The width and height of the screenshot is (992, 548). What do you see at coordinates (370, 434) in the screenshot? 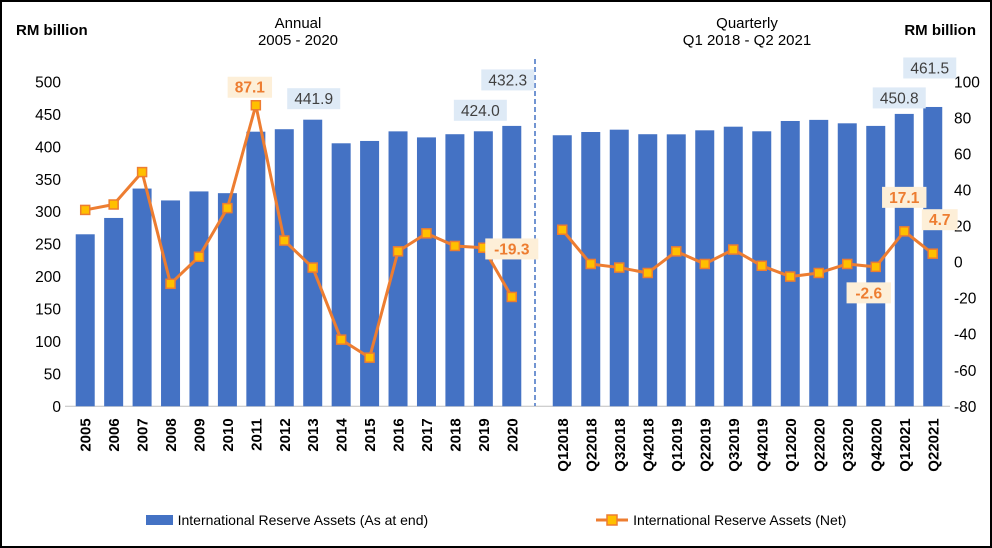
I see `x-label-2015: 2015` at bounding box center [370, 434].